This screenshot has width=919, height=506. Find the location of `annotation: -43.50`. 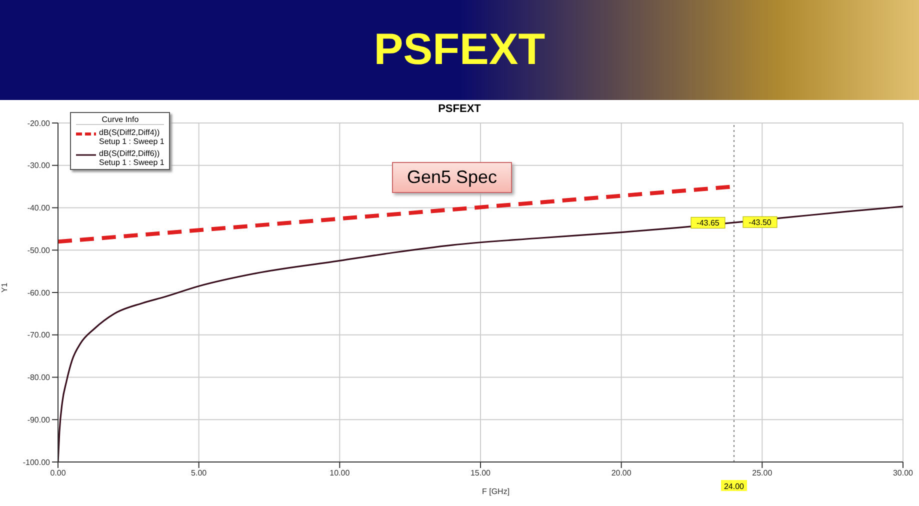

annotation: -43.50 is located at coordinates (760, 223).